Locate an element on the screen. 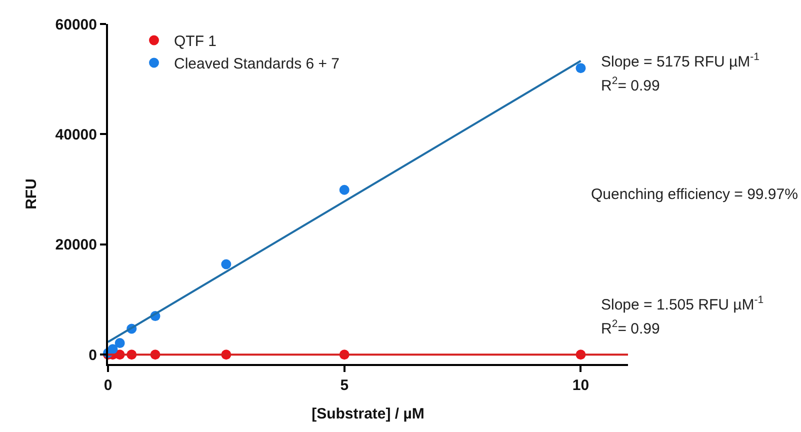 The height and width of the screenshot is (432, 801). y-tick-label: 40000 is located at coordinates (76, 135).